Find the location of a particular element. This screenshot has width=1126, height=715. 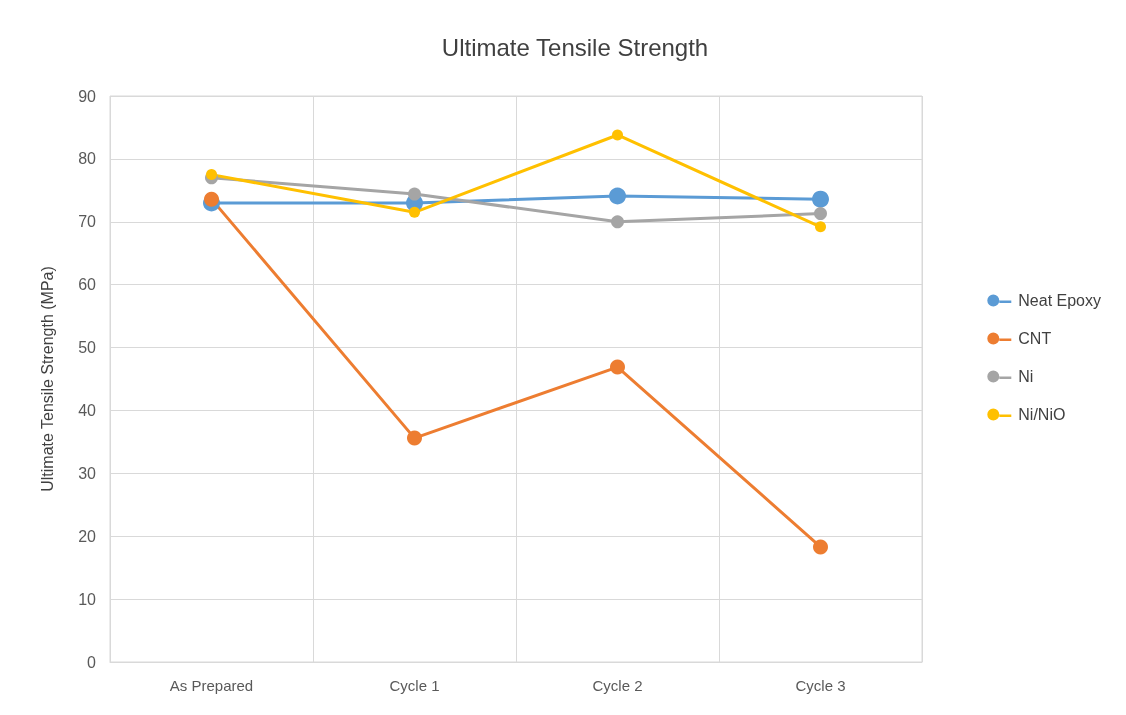

x-tick-label: Cycle 1 is located at coordinates (414, 685).